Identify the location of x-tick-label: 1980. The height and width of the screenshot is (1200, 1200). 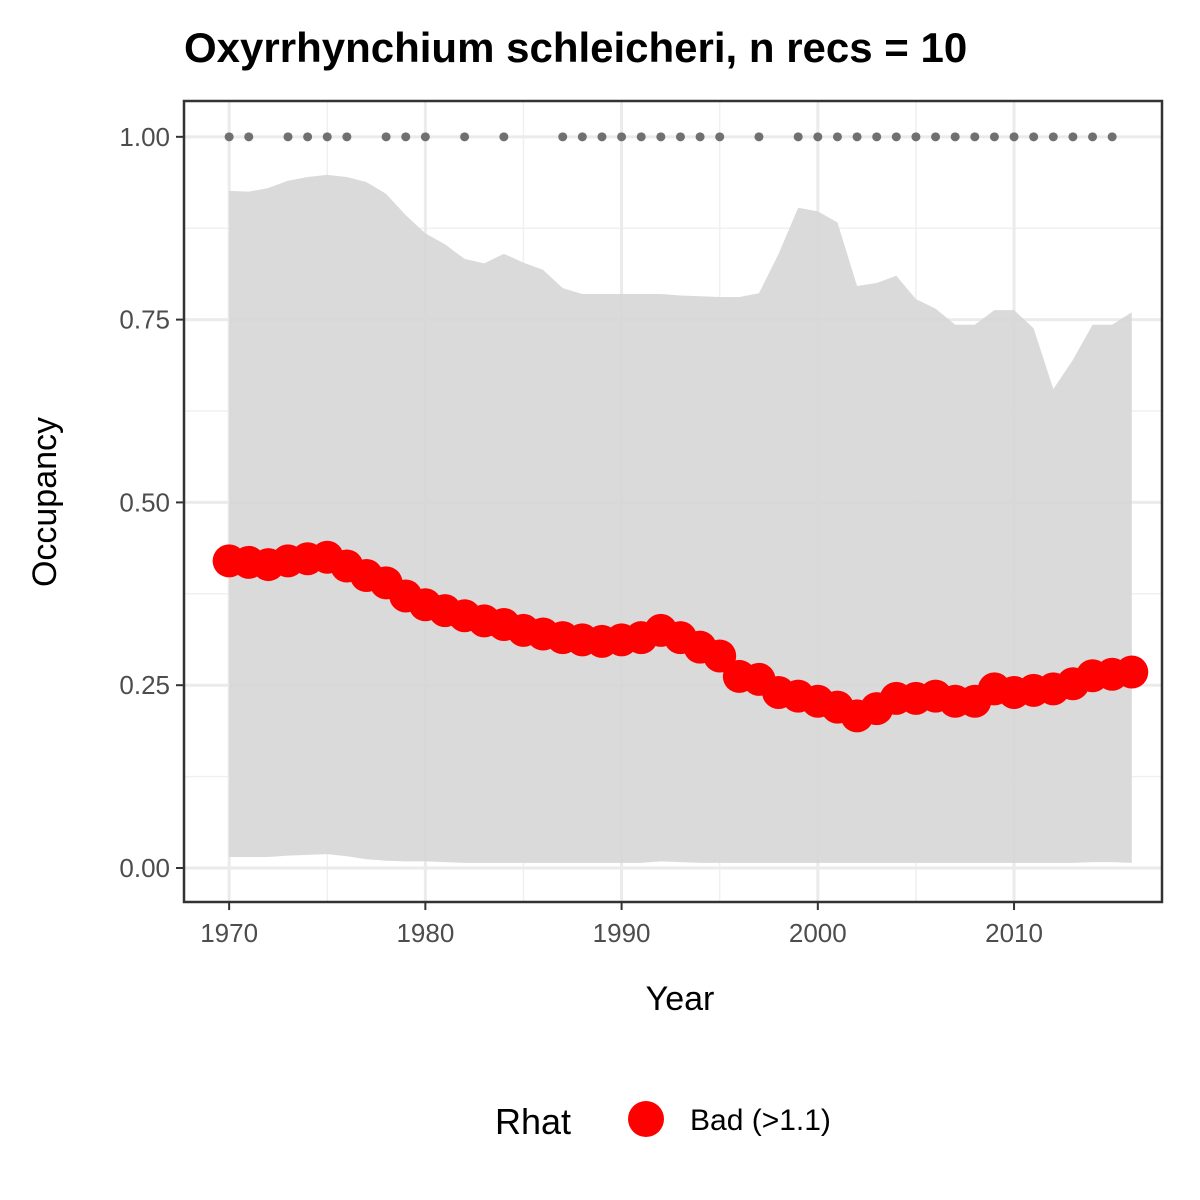
(425, 933).